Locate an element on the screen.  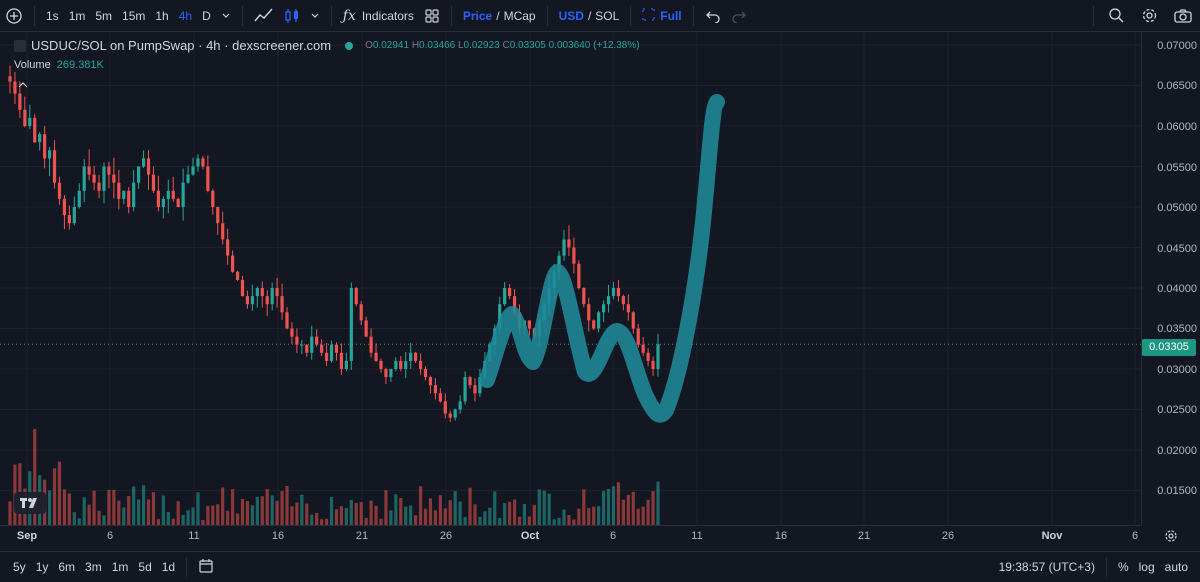
candles-chart-icon is located at coordinates (292, 15).